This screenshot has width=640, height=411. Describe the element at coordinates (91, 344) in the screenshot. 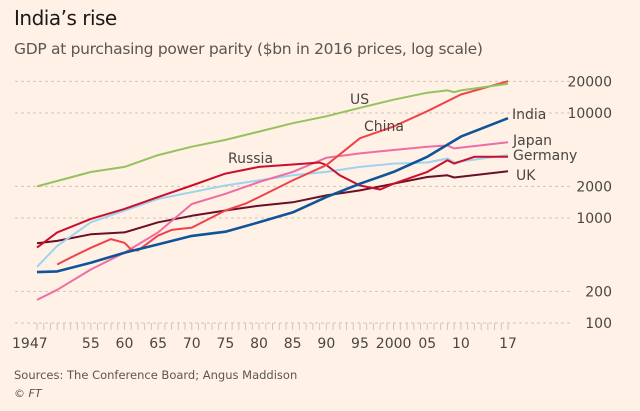

I see `x-tick-label: 55` at that location.